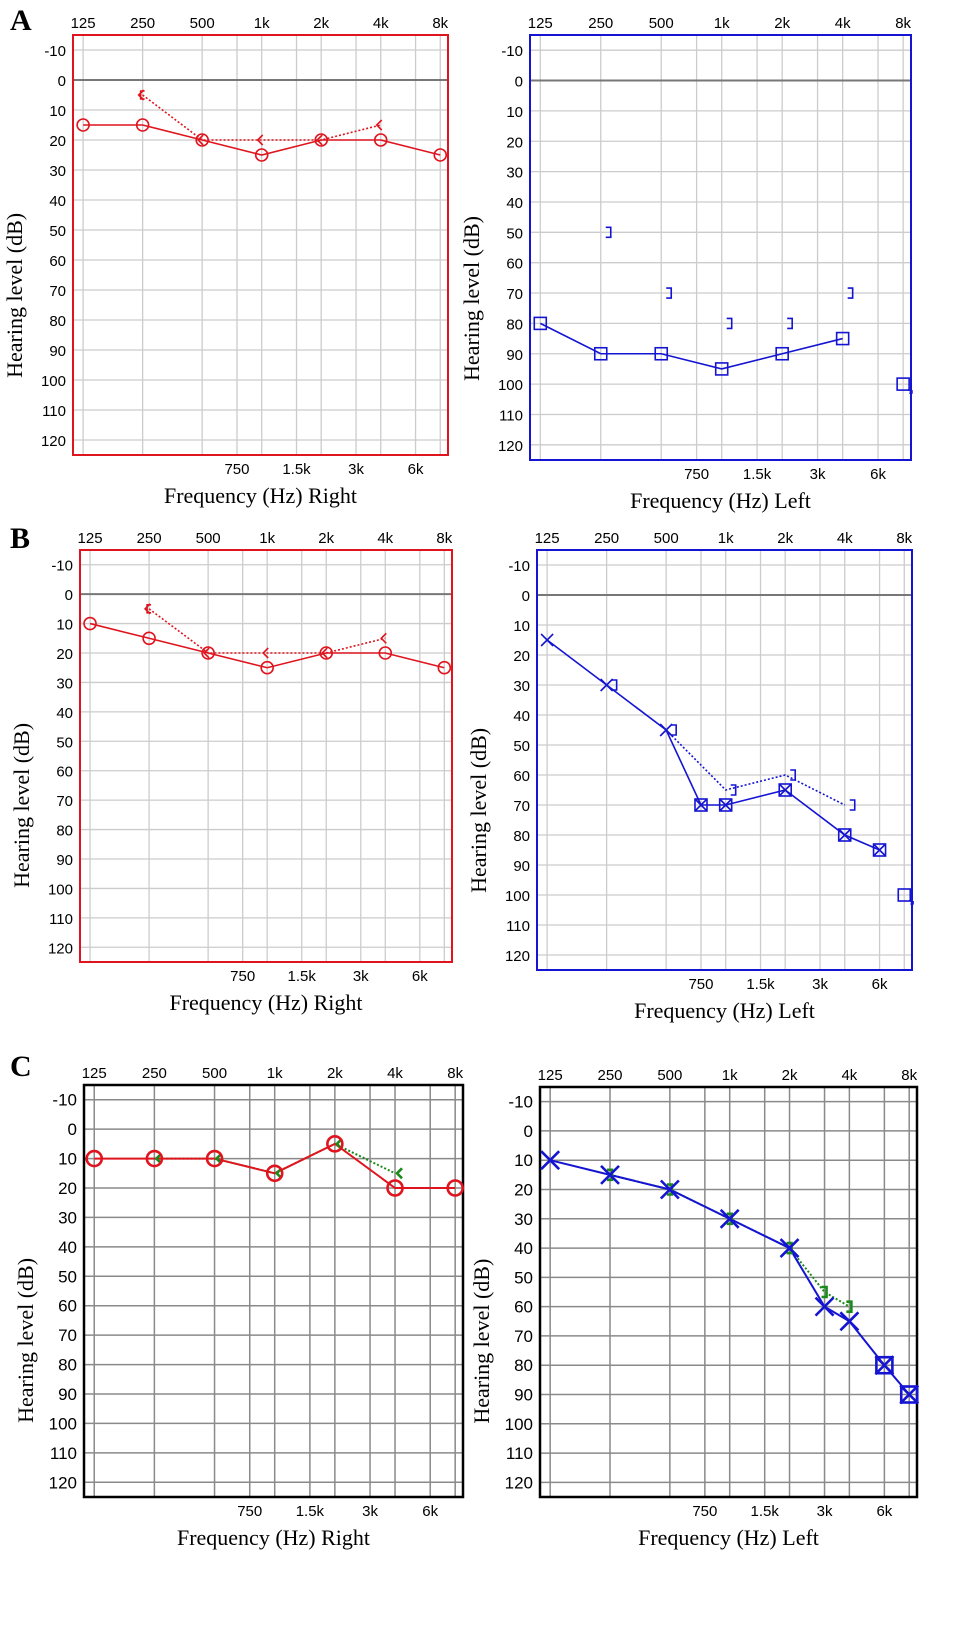 This screenshot has height=1637, width=971. What do you see at coordinates (21, 1066) in the screenshot?
I see `panel-letter-c: C` at bounding box center [21, 1066].